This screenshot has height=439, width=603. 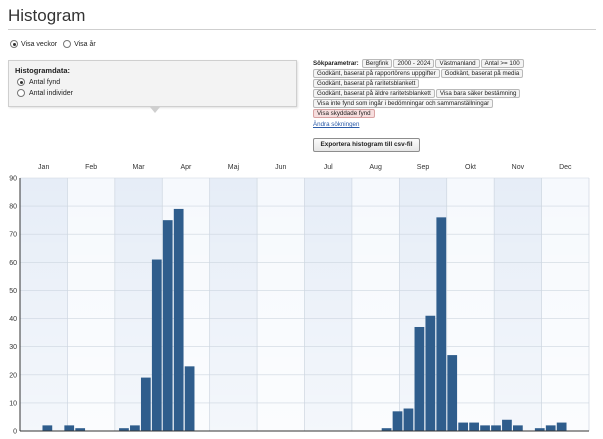 What do you see at coordinates (155, 110) in the screenshot?
I see `panel-caret-icon` at bounding box center [155, 110].